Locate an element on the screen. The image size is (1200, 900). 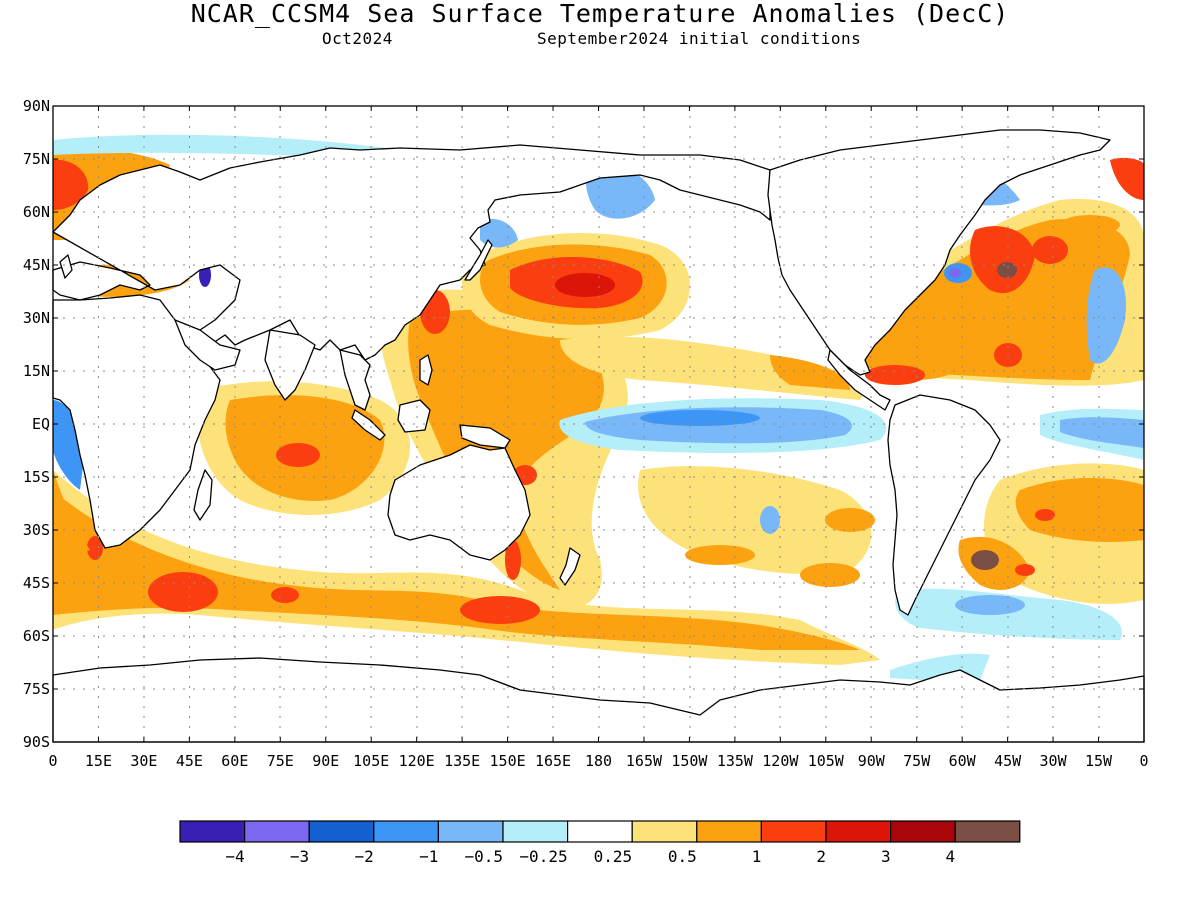
lon-label: 165E is located at coordinates (553, 761).